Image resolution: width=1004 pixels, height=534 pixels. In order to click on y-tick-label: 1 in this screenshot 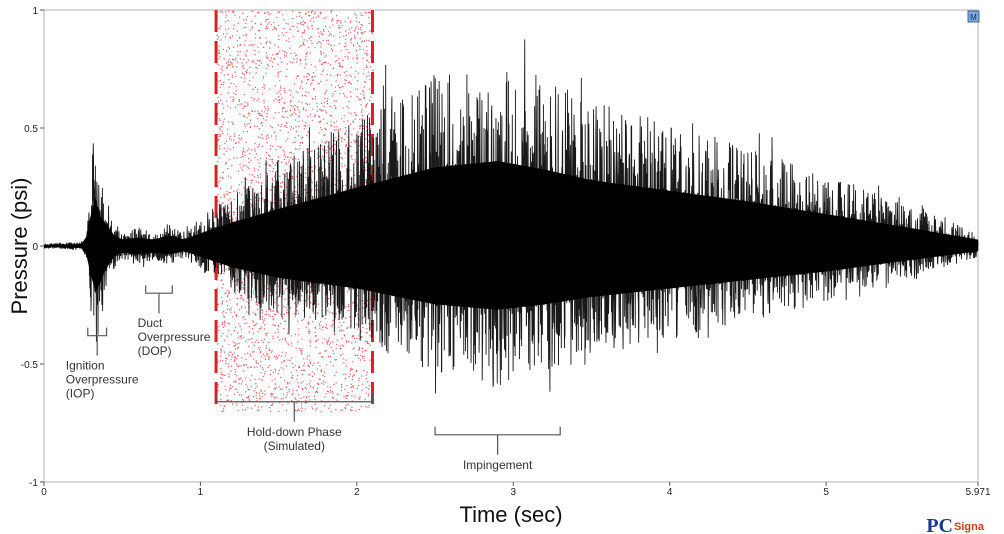, I will do `click(35, 11)`.